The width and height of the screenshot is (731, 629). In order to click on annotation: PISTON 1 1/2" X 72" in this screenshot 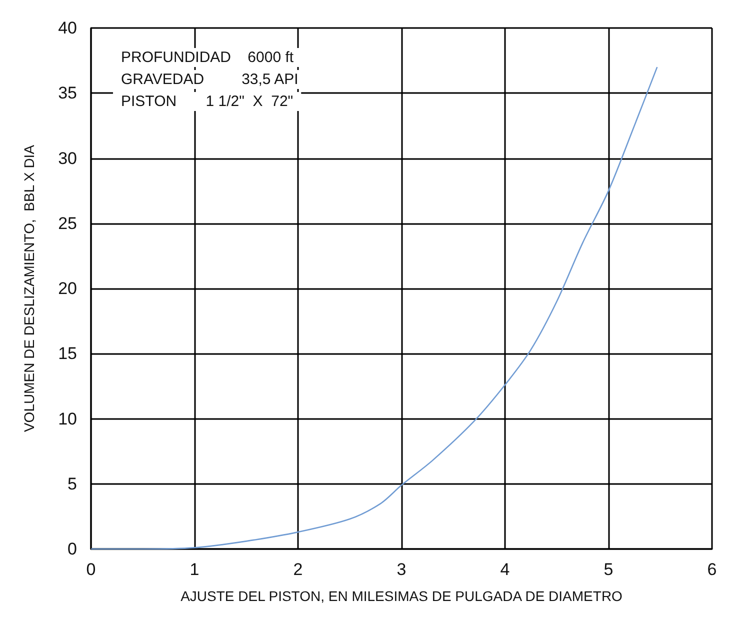, I will do `click(207, 101)`.